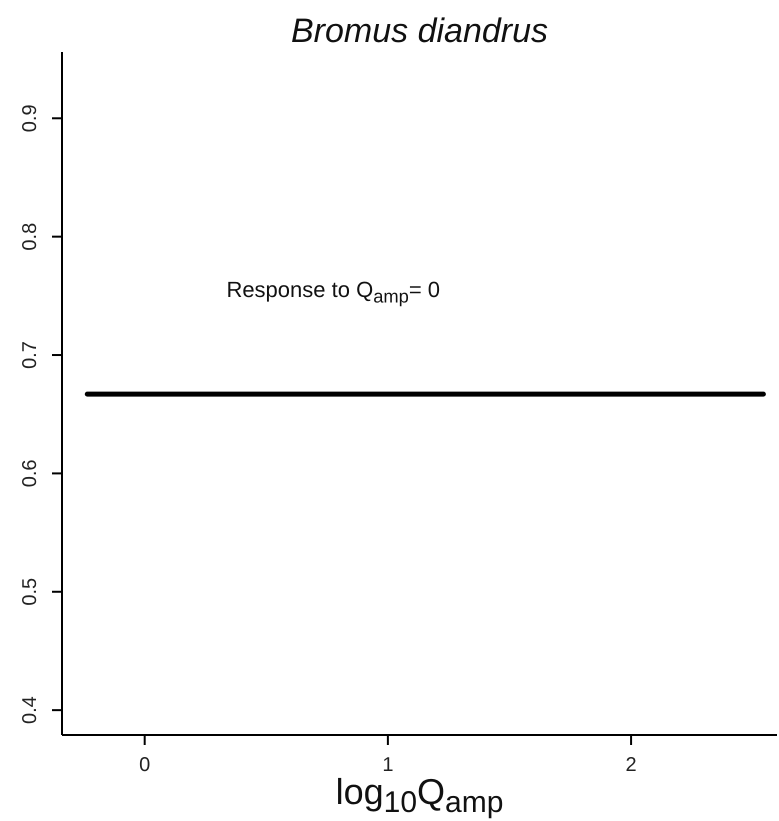 The image size is (779, 821). What do you see at coordinates (144, 765) in the screenshot?
I see `x-tick-label: 0` at bounding box center [144, 765].